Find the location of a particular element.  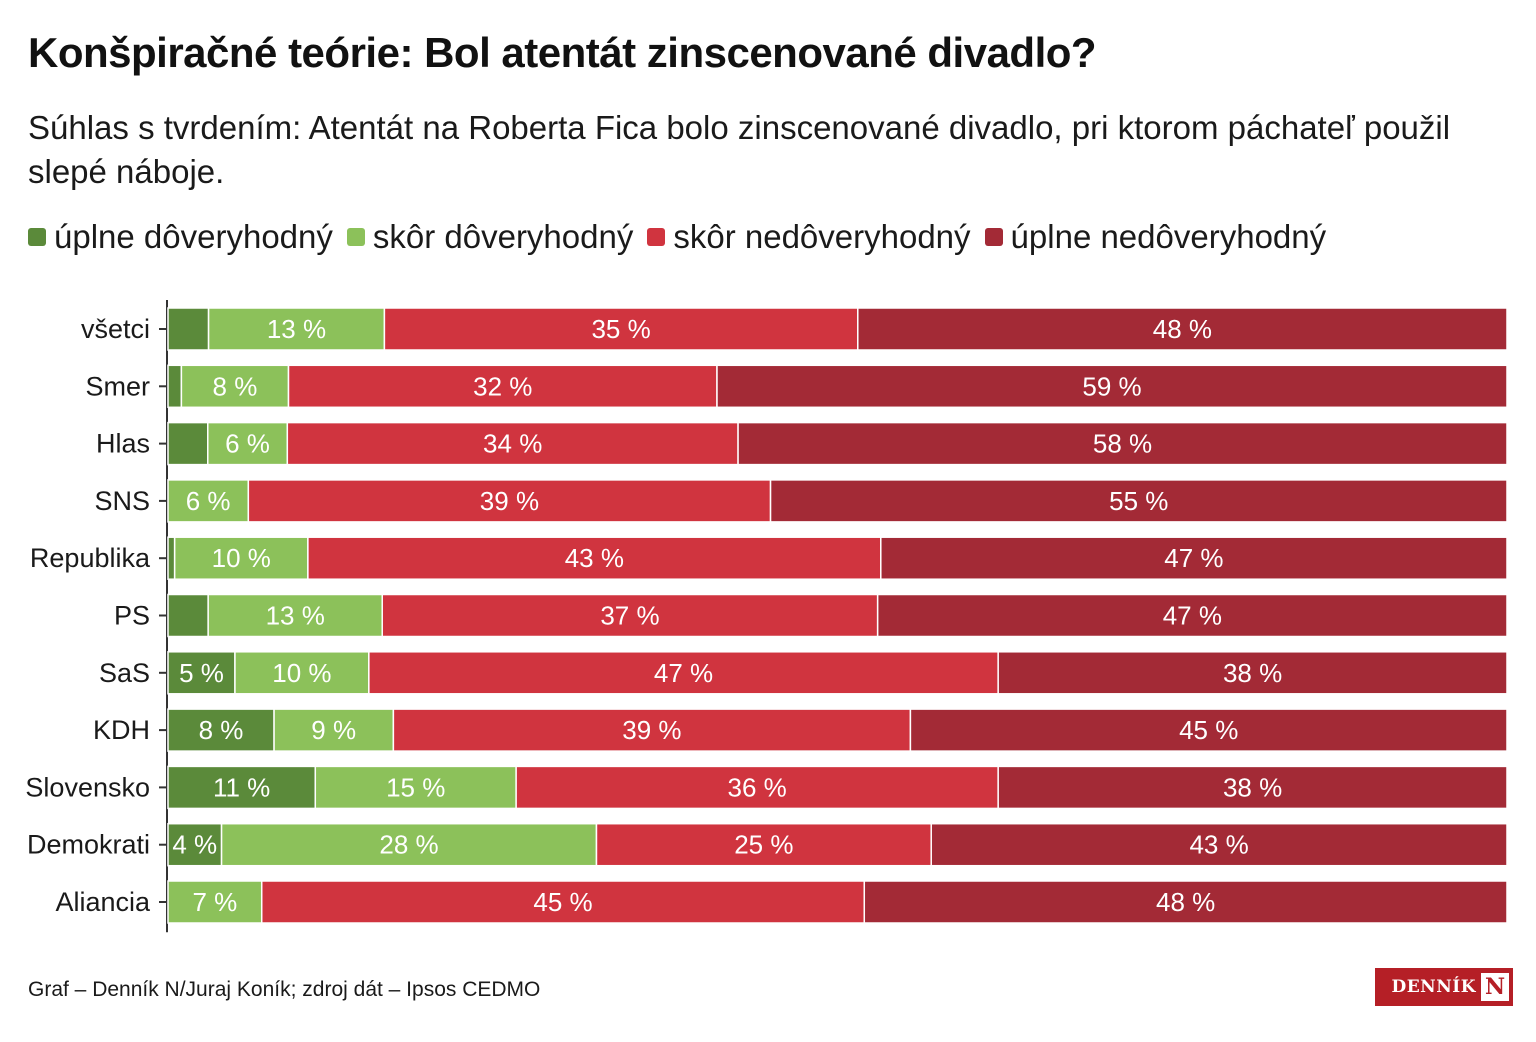

category-label: SaS is located at coordinates (124, 673).